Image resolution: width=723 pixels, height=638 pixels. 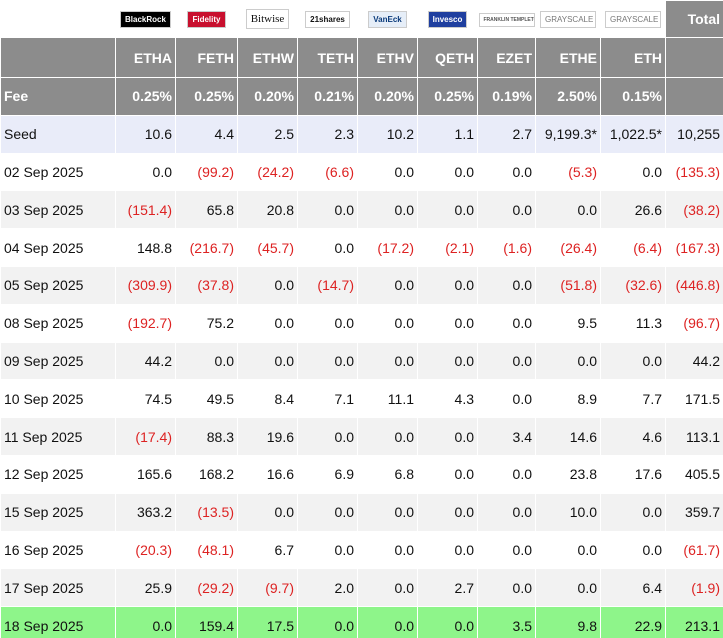 What do you see at coordinates (568, 399) in the screenshot?
I see `flow-cell: 8.9` at bounding box center [568, 399].